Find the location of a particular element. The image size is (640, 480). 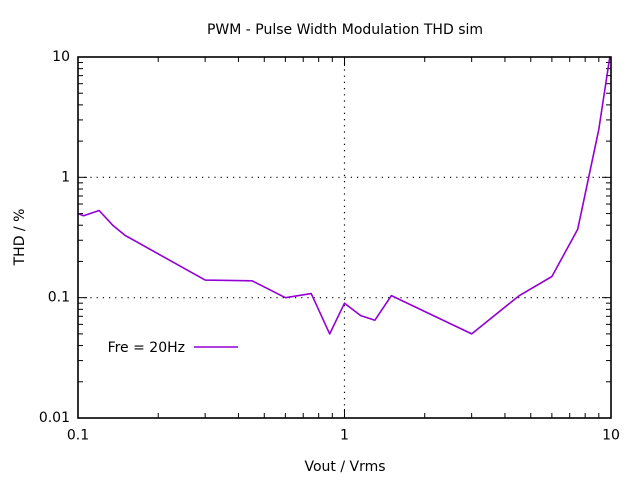

x-tick-label: 10 is located at coordinates (611, 436).